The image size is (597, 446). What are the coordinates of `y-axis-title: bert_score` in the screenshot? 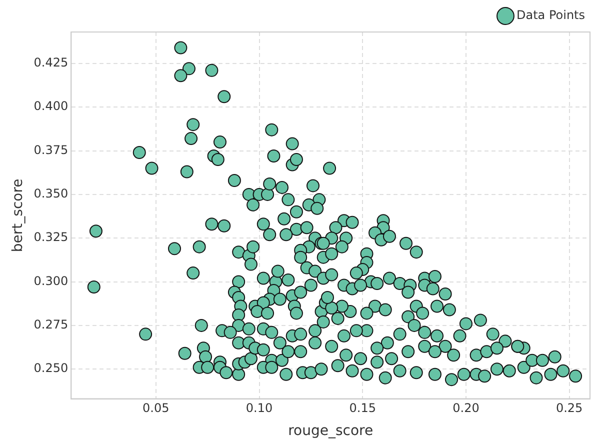 It's located at (18, 215).